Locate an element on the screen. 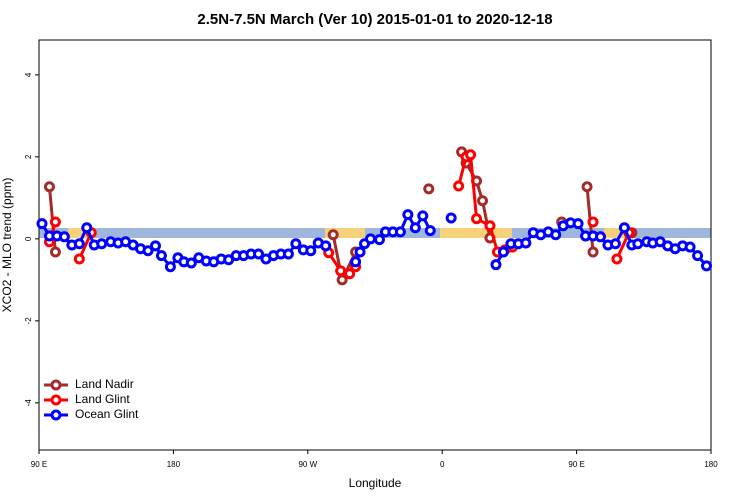 The height and width of the screenshot is (500, 750). y-tick-label: 0 is located at coordinates (28, 238).